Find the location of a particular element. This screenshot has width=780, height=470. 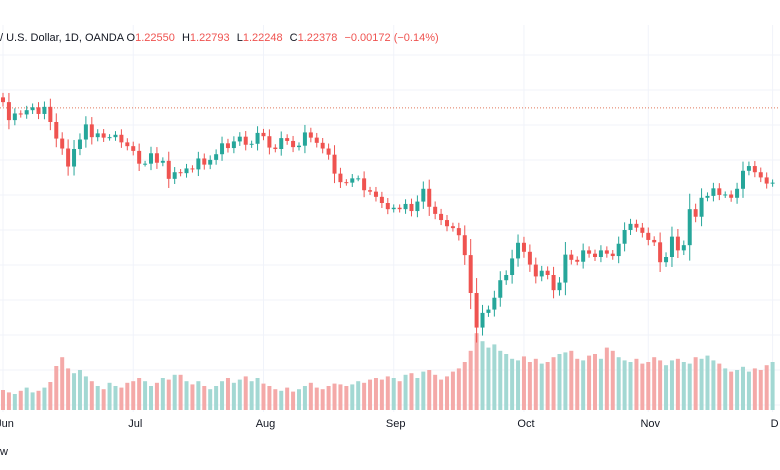

x-tick-label: Oct is located at coordinates (525, 424).